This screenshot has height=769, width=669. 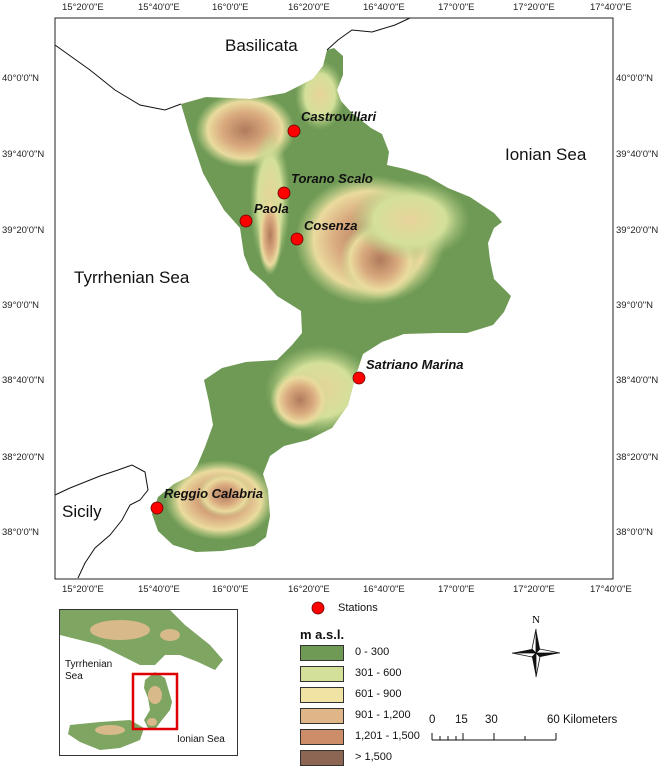 I want to click on station-marker-cosenza, so click(x=297, y=239).